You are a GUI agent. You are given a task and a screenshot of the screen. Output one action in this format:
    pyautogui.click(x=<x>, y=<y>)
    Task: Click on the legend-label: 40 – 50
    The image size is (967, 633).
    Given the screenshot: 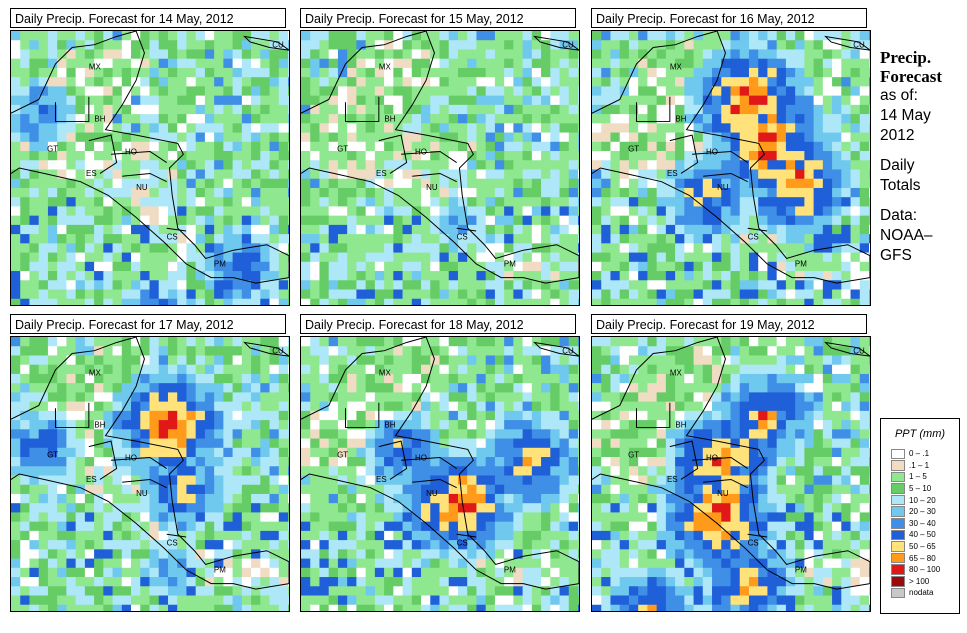 What is the action you would take?
    pyautogui.click(x=922, y=535)
    